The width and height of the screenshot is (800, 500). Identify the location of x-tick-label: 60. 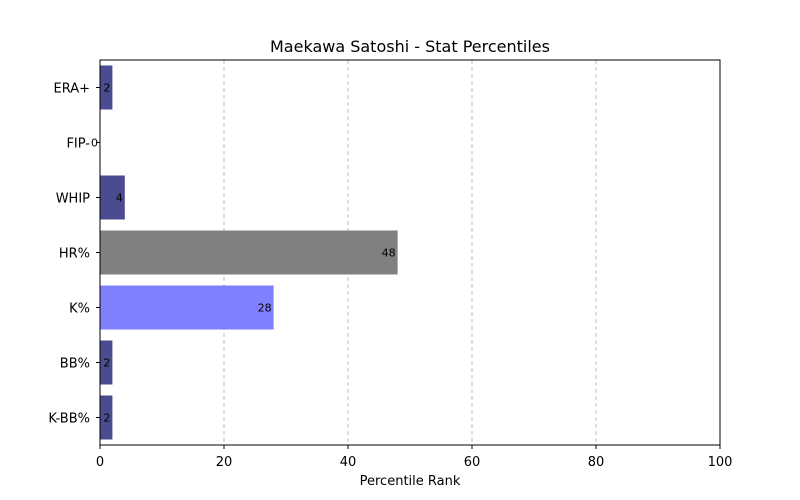
(472, 462).